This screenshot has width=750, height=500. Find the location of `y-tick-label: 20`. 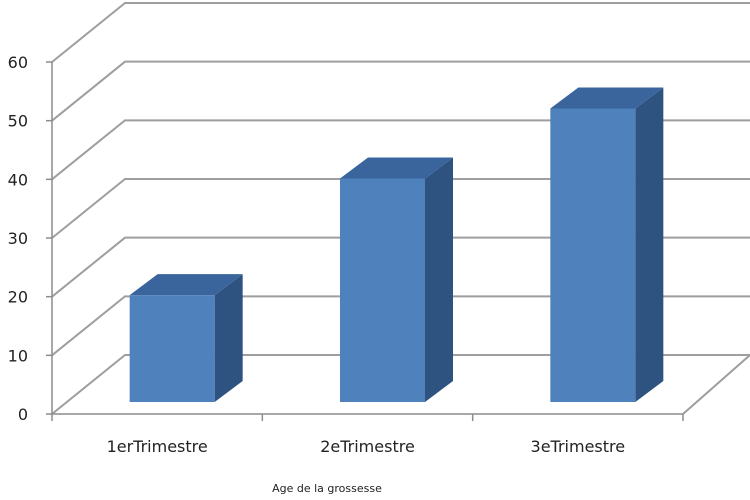

y-tick-label: 20 is located at coordinates (18, 297).